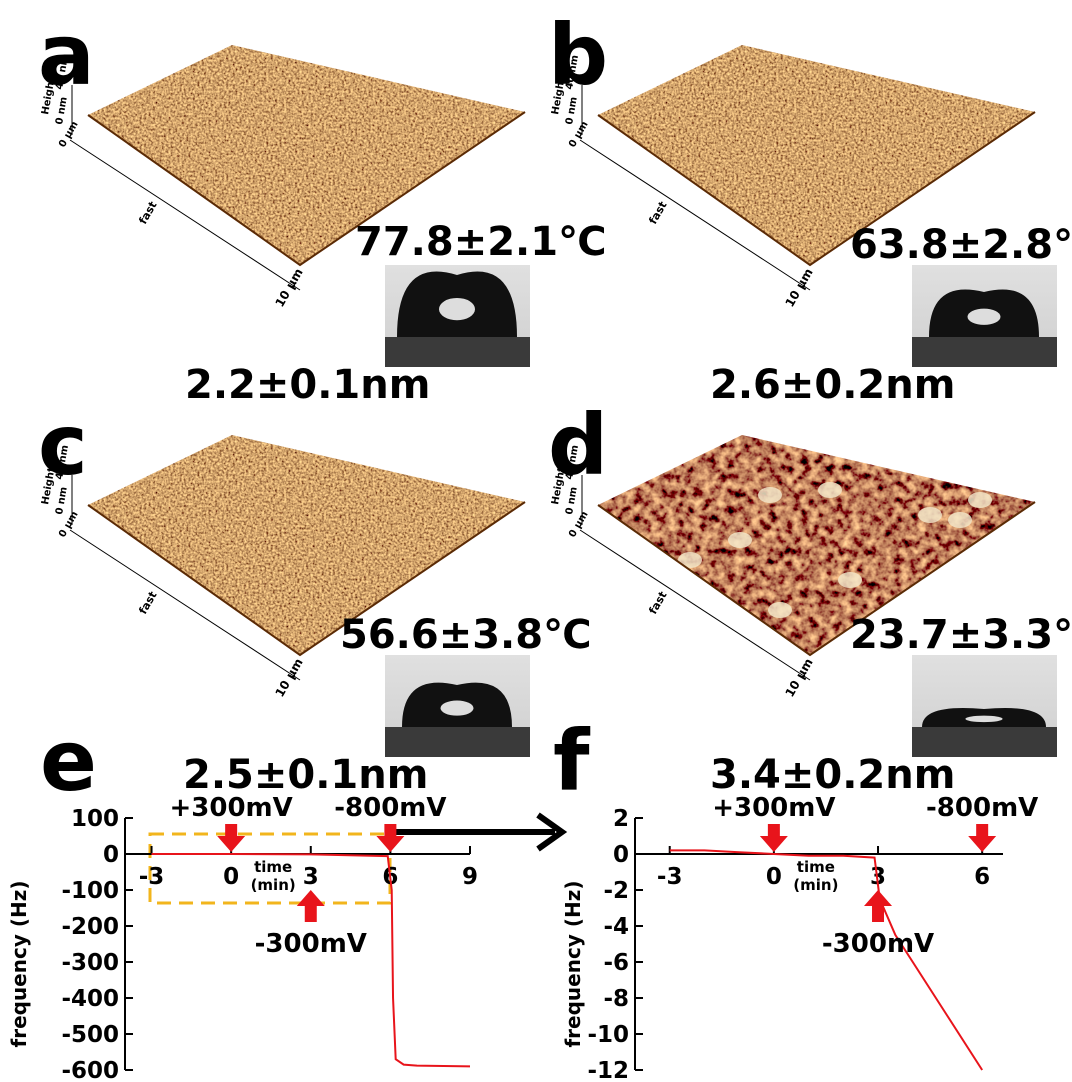 The width and height of the screenshot is (1072, 1082). Describe the element at coordinates (466, 635) in the screenshot. I see `contact-angle: 56.6±3.8℃` at that location.